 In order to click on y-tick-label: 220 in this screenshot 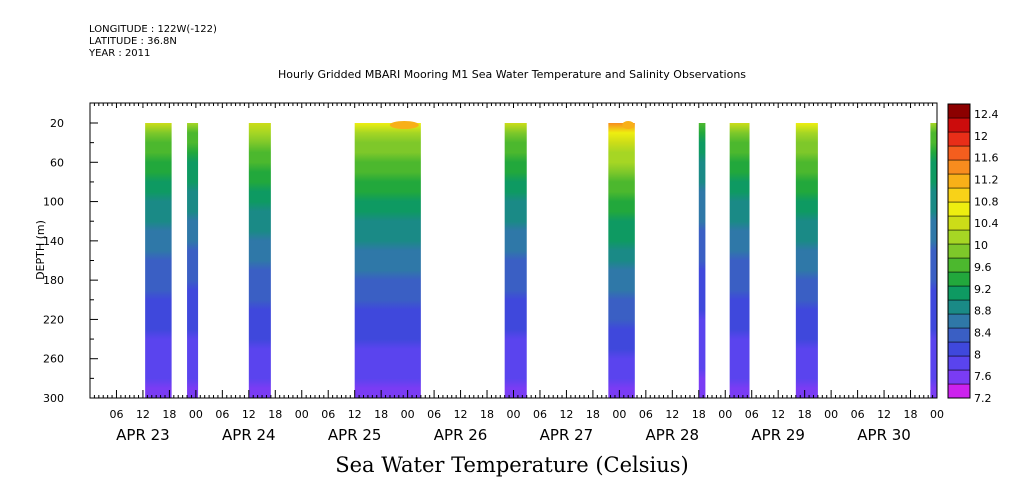, I will do `click(53, 319)`.